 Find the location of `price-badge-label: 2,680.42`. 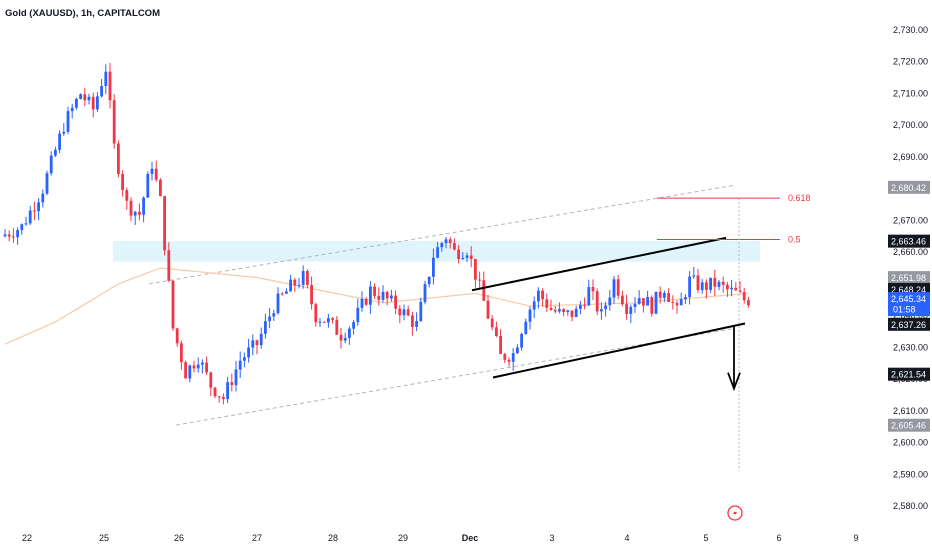

price-badge-label: 2,680.42 is located at coordinates (908, 188).